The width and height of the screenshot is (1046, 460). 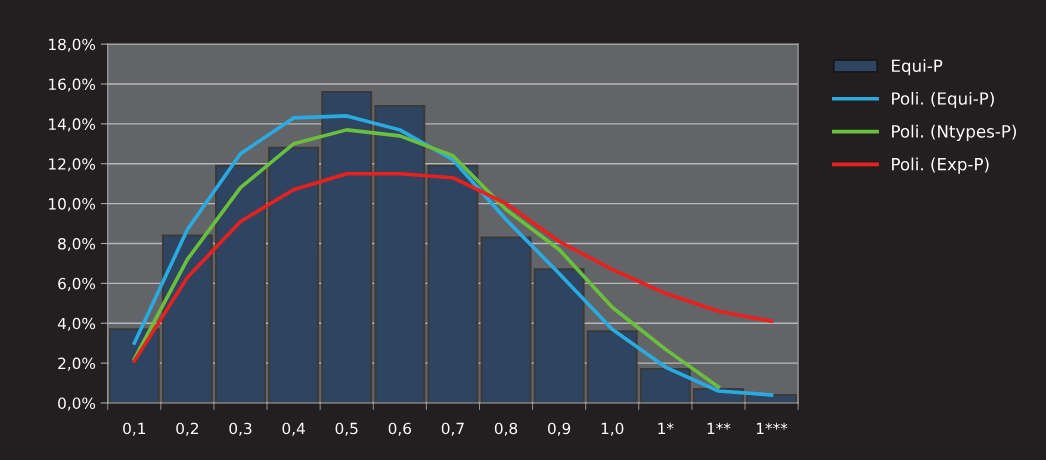 I want to click on x-tick-label: 0,2, so click(x=187, y=429).